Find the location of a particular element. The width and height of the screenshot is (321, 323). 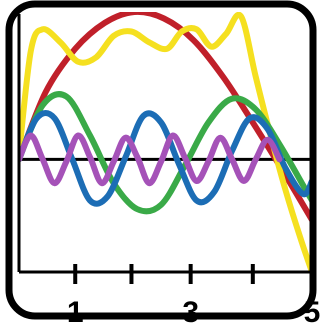

series-purple-line is located at coordinates (151, 159).